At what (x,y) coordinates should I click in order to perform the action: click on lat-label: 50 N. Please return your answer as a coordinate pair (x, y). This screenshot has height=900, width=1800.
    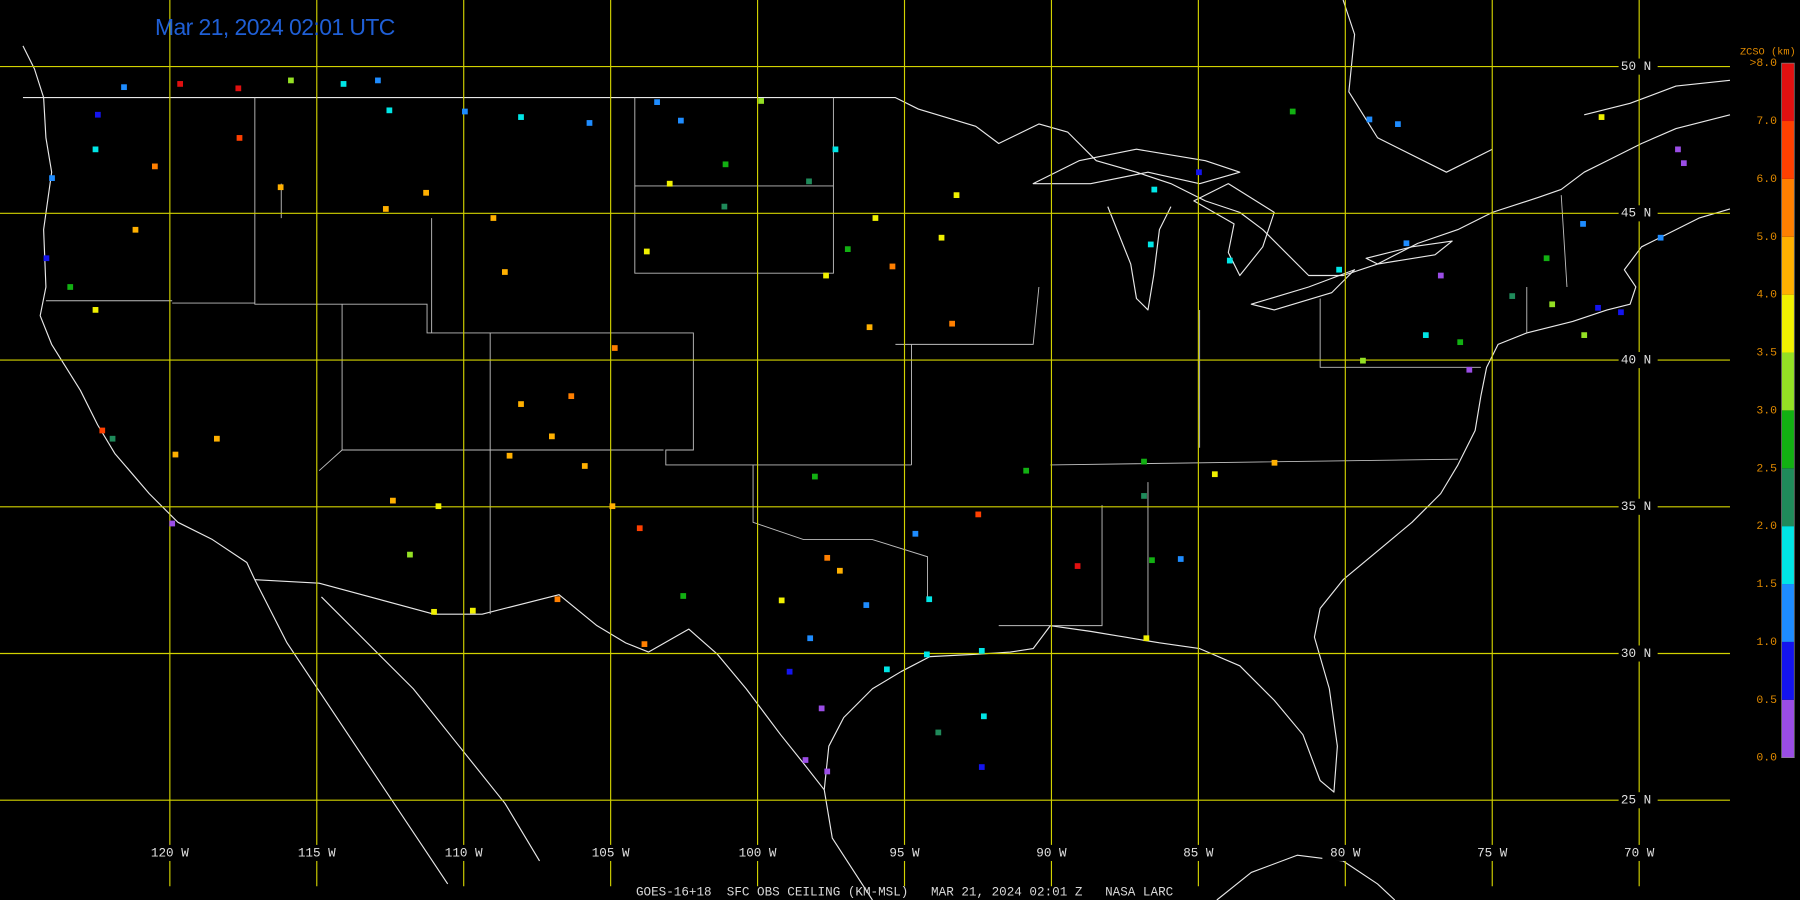
    Looking at the image, I should click on (1636, 66).